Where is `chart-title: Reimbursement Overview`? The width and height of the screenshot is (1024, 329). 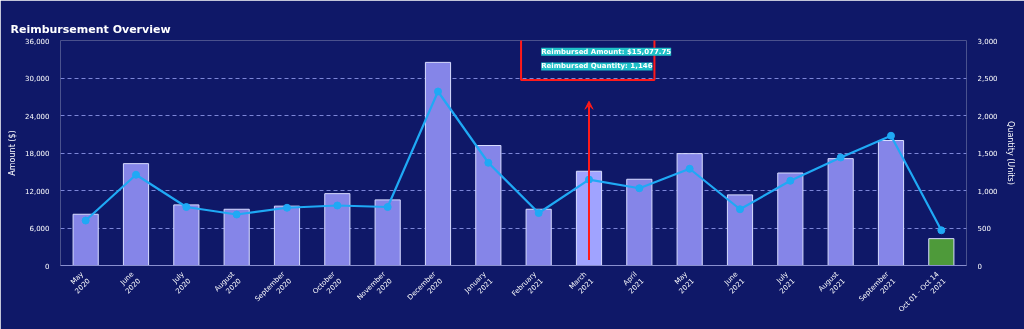 chart-title: Reimbursement Overview is located at coordinates (90, 29).